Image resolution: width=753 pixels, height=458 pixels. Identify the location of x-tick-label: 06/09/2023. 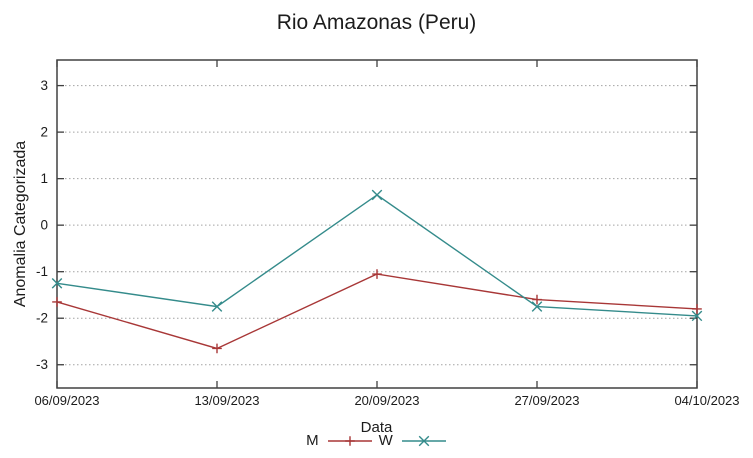
(66, 400).